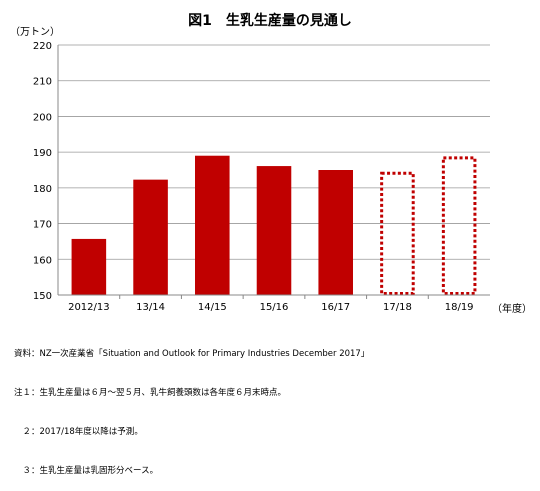 Image resolution: width=540 pixels, height=491 pixels. Describe the element at coordinates (42, 46) in the screenshot. I see `y-tick-label: 220` at that location.